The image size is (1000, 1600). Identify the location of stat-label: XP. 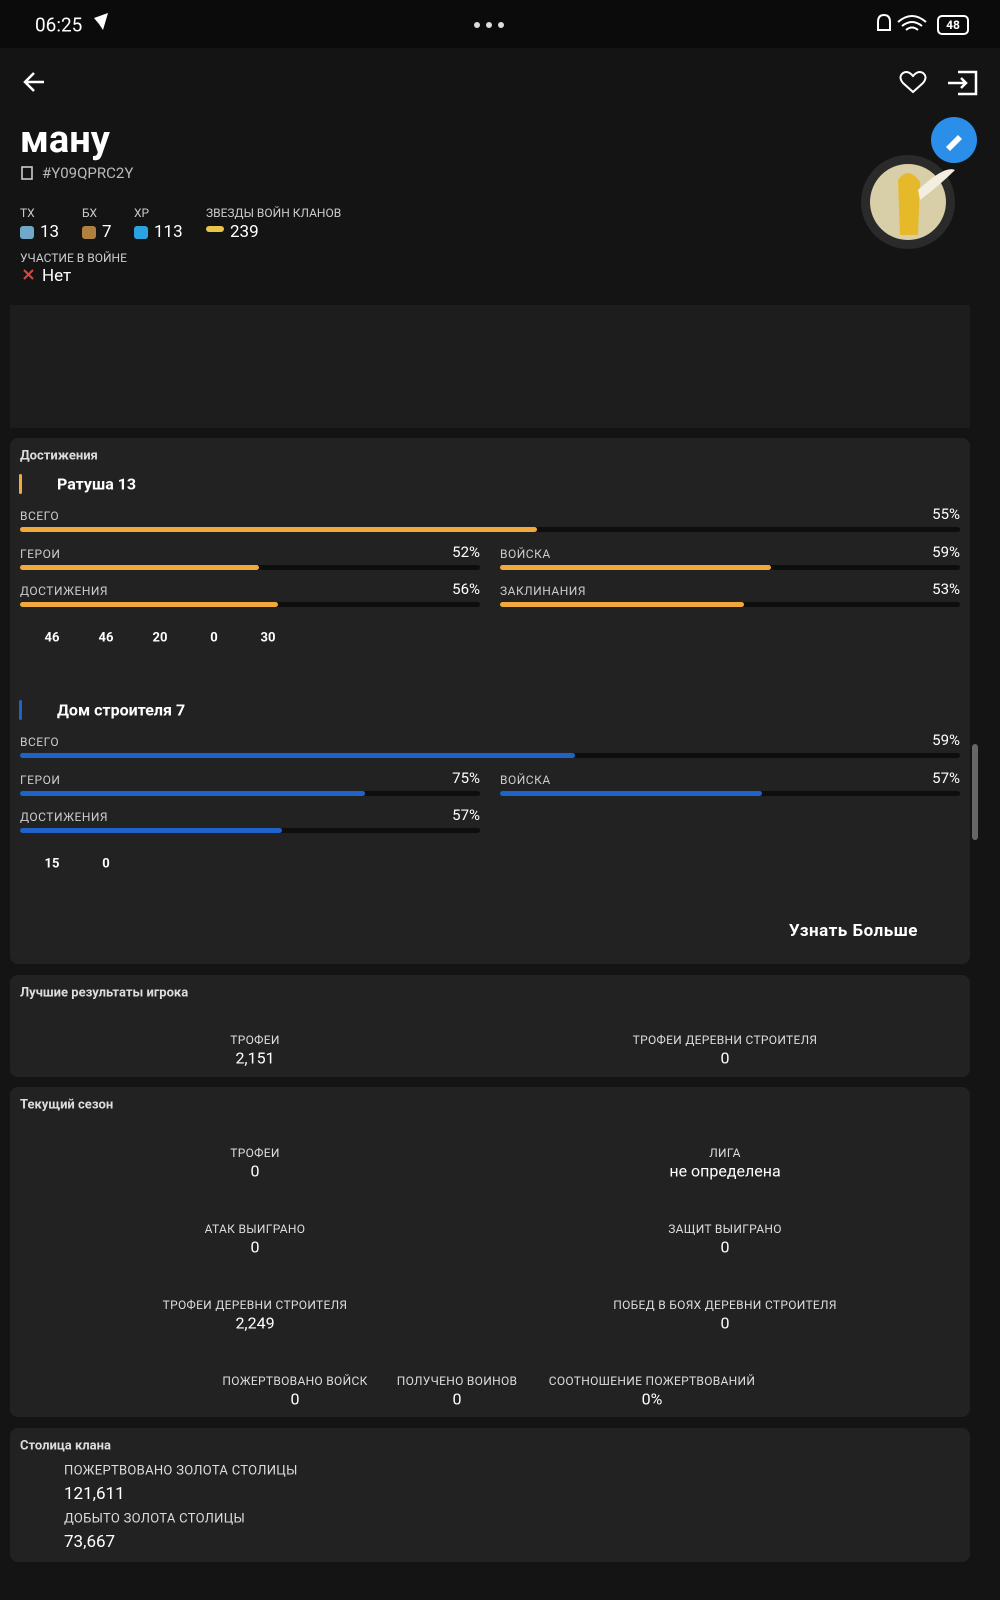
(142, 213).